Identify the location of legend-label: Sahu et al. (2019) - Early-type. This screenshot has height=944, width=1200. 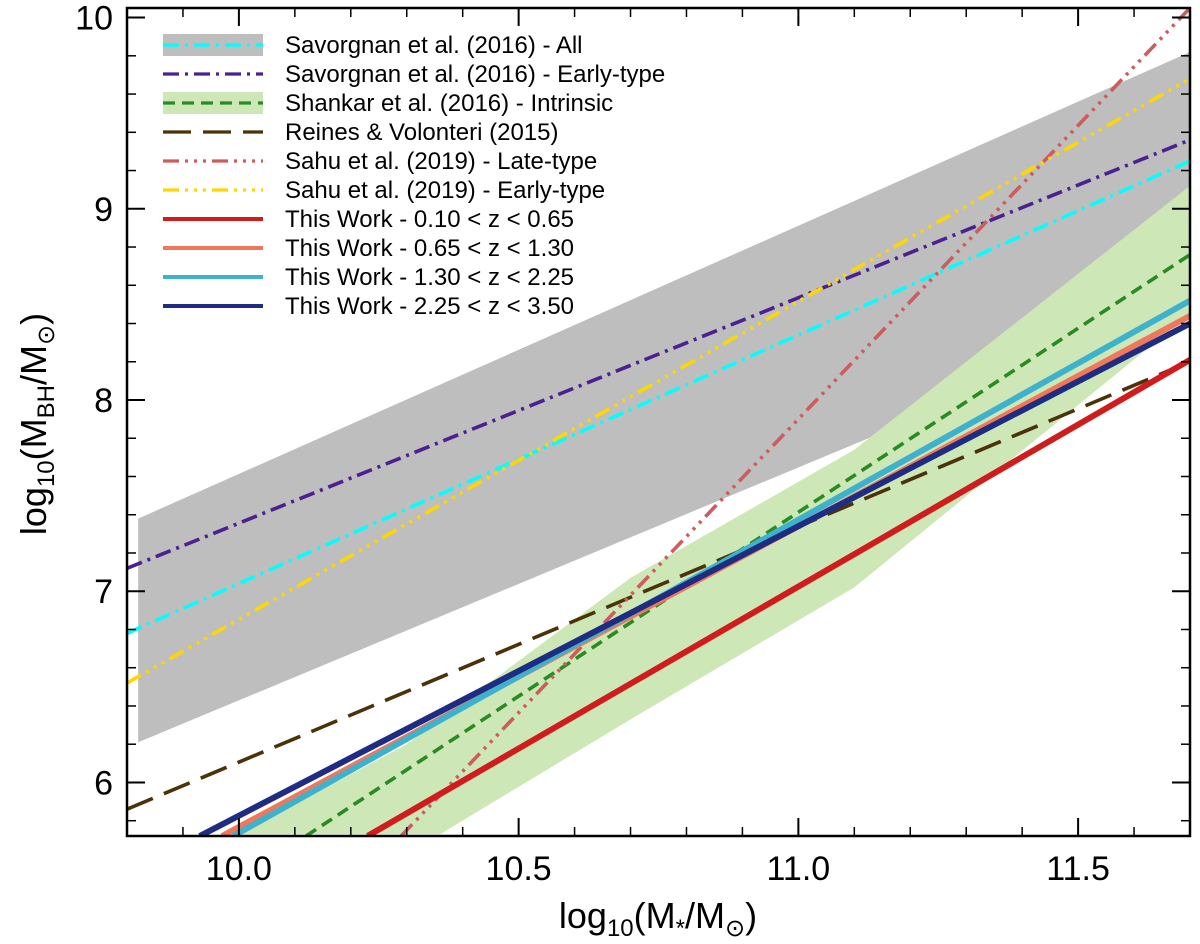
(445, 190).